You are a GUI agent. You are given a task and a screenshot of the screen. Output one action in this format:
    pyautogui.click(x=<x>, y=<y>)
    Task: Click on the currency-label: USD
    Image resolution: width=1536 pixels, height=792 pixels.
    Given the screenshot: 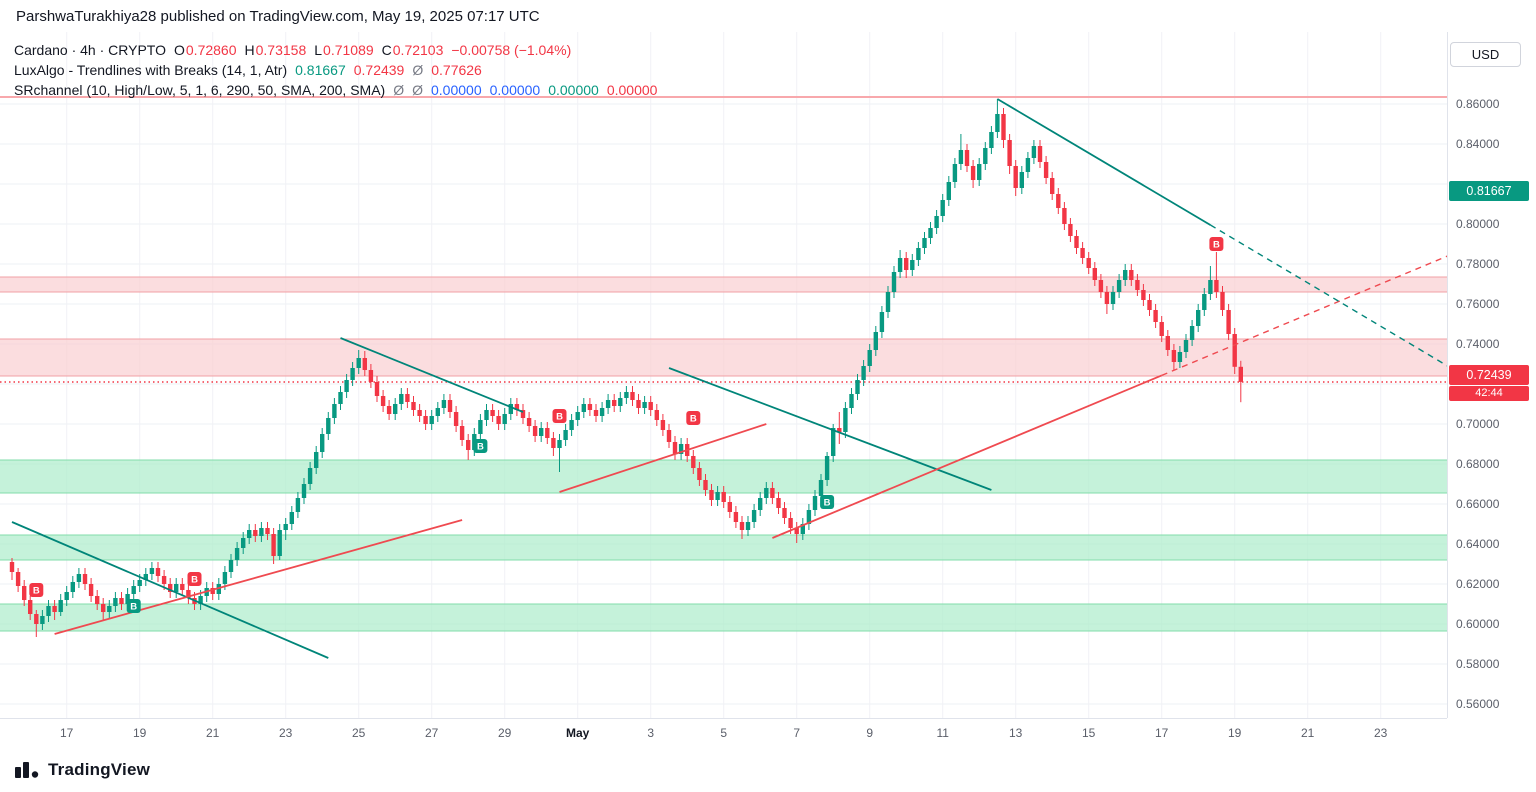 What is the action you would take?
    pyautogui.click(x=1485, y=54)
    